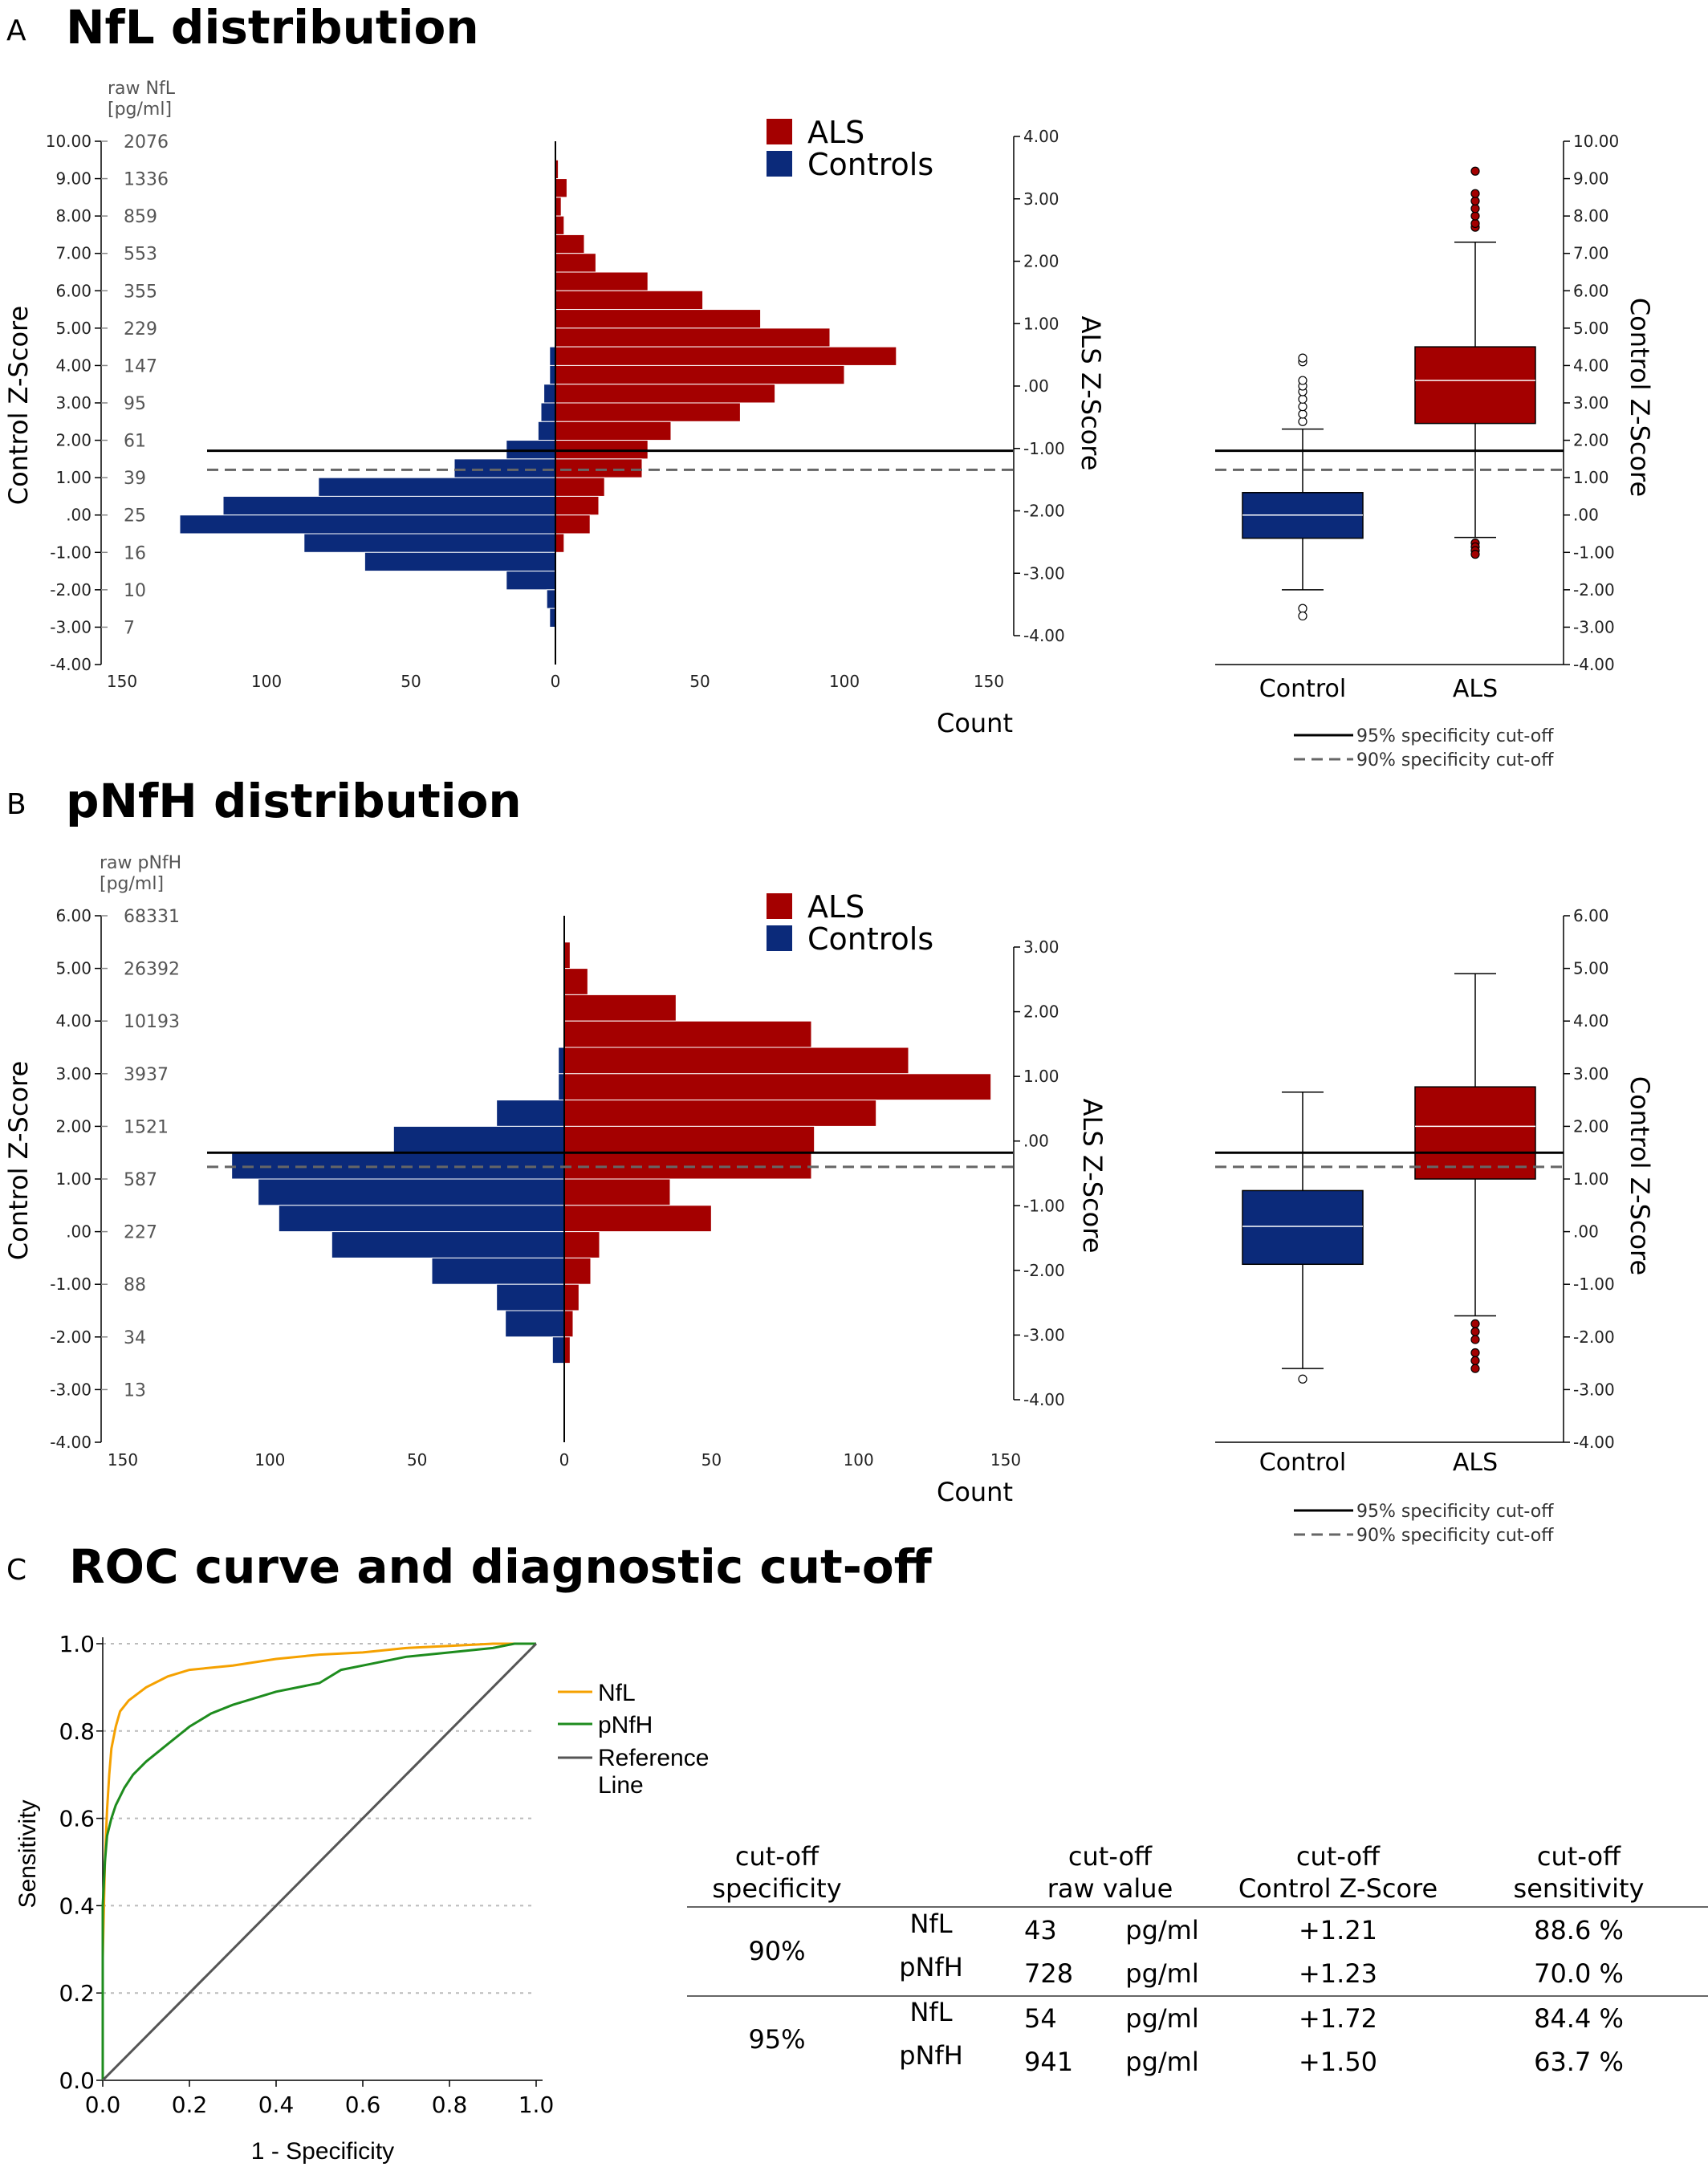 The width and height of the screenshot is (1708, 2171). What do you see at coordinates (1591, 1021) in the screenshot?
I see `box-tick-label: 4.00` at bounding box center [1591, 1021].